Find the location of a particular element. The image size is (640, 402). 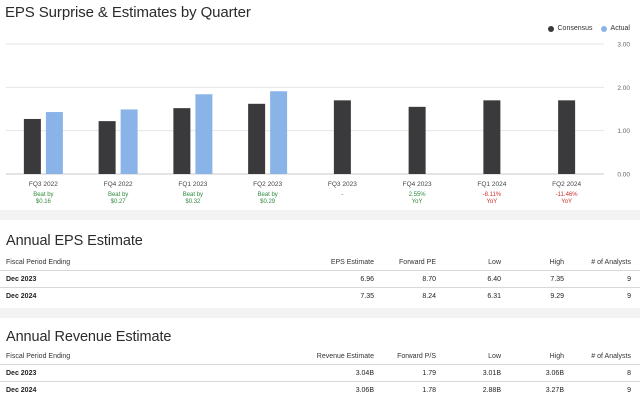

surprise-value: $0.16 is located at coordinates (44, 202).